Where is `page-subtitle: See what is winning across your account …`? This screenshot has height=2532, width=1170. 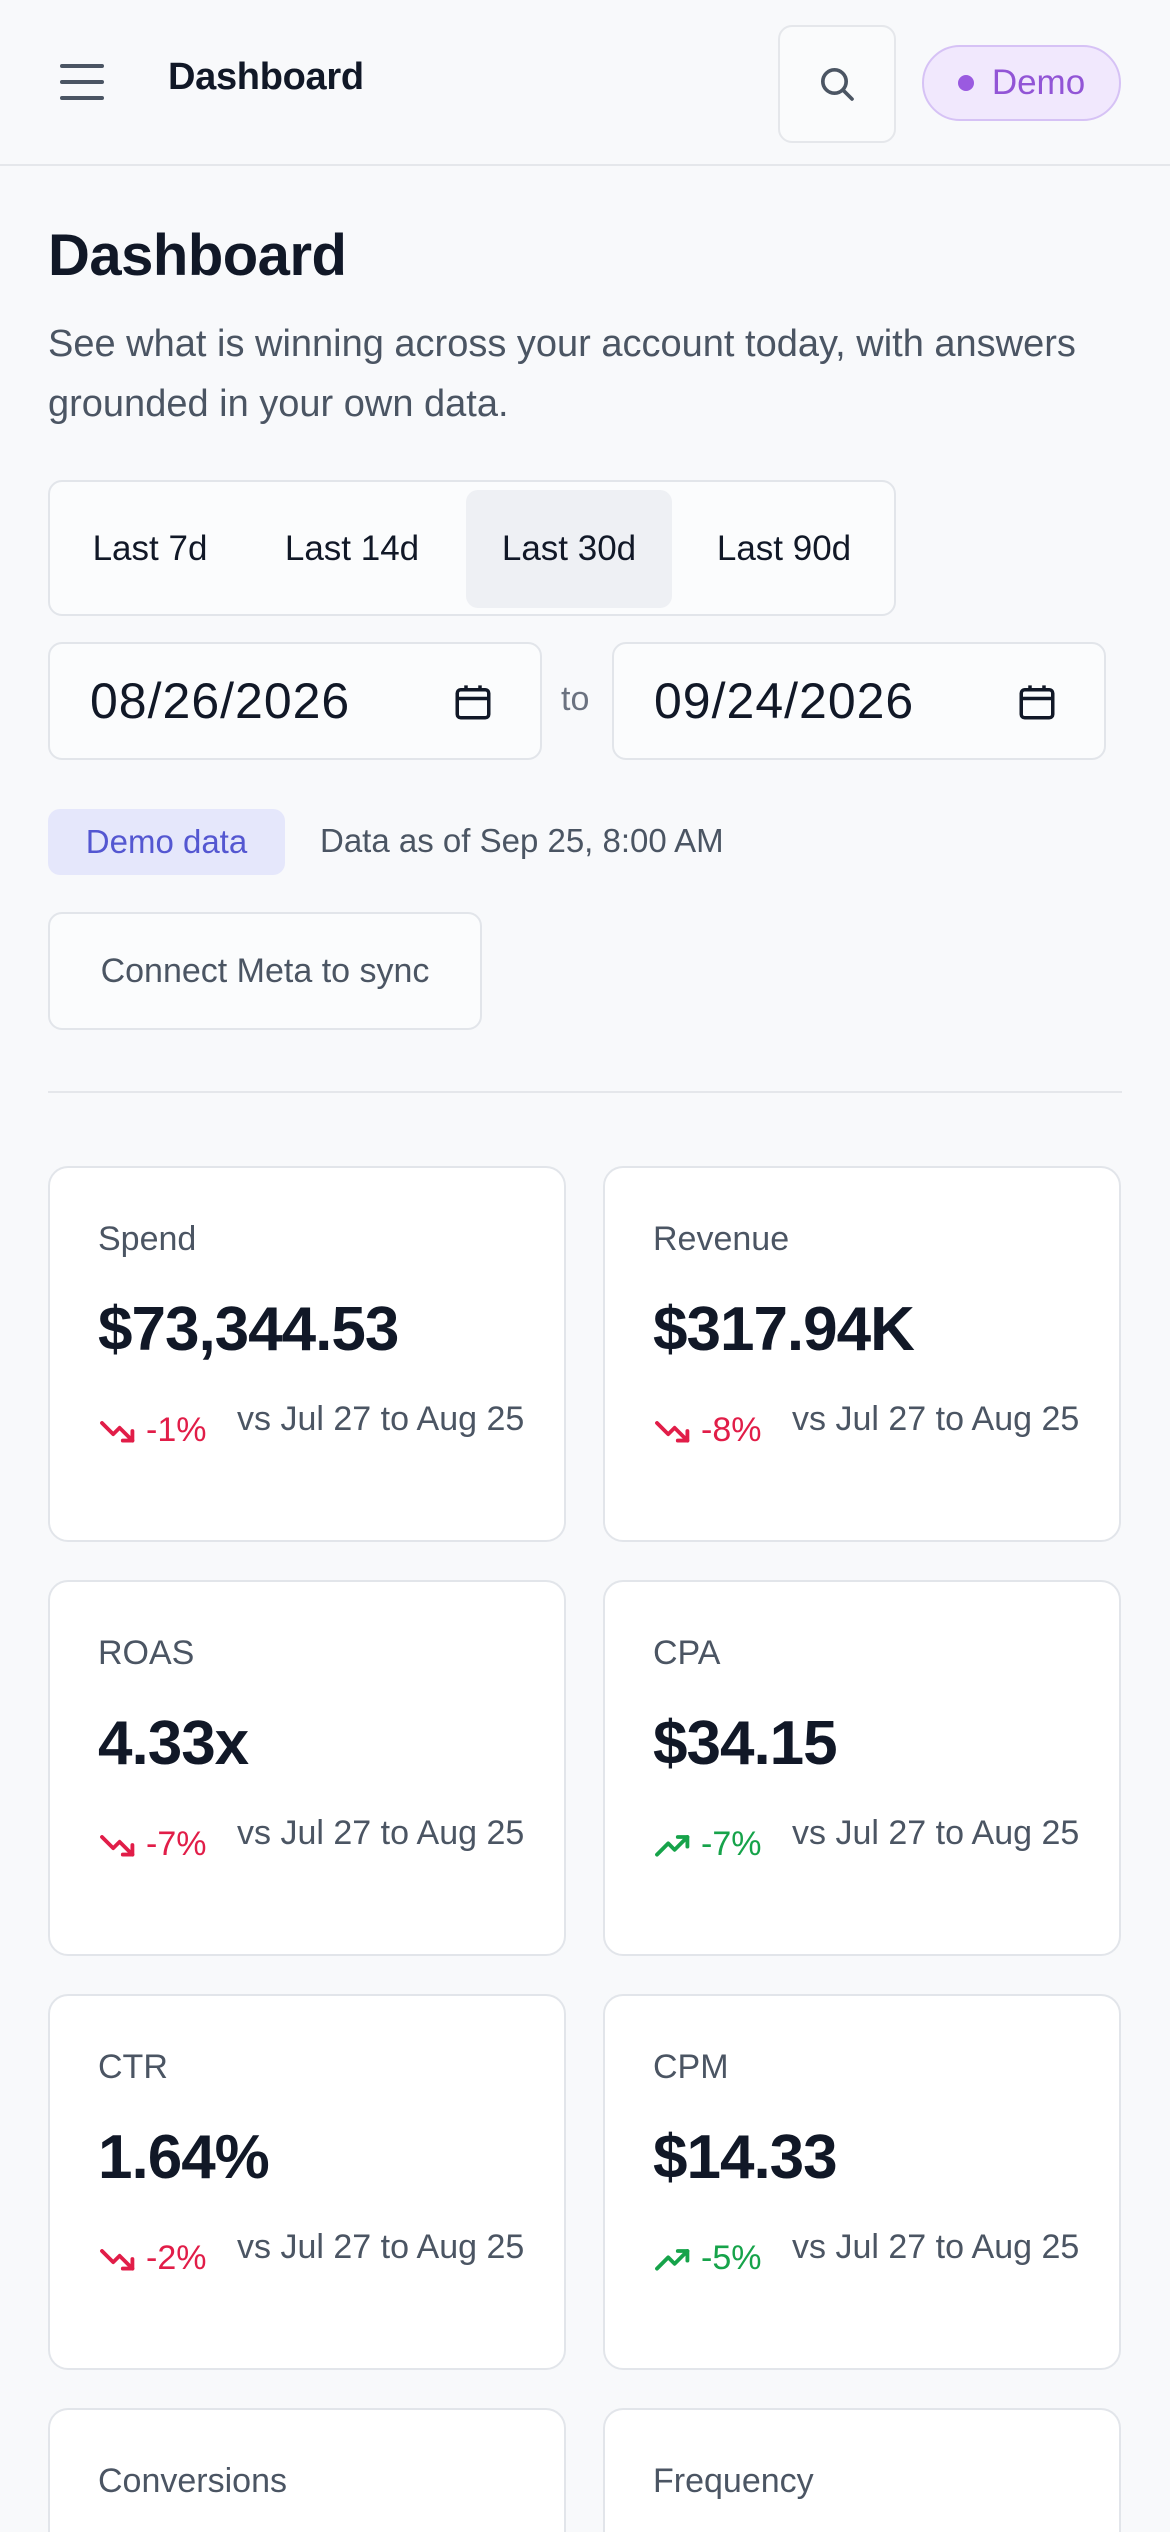 page-subtitle: See what is winning across your account … is located at coordinates (562, 374).